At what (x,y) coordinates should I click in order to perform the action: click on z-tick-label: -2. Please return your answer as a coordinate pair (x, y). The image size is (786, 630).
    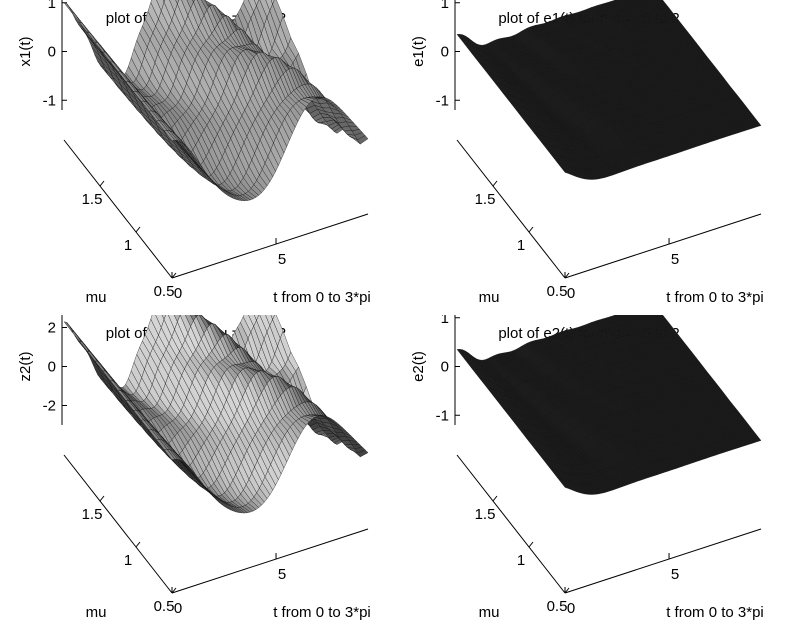
    Looking at the image, I should click on (49, 406).